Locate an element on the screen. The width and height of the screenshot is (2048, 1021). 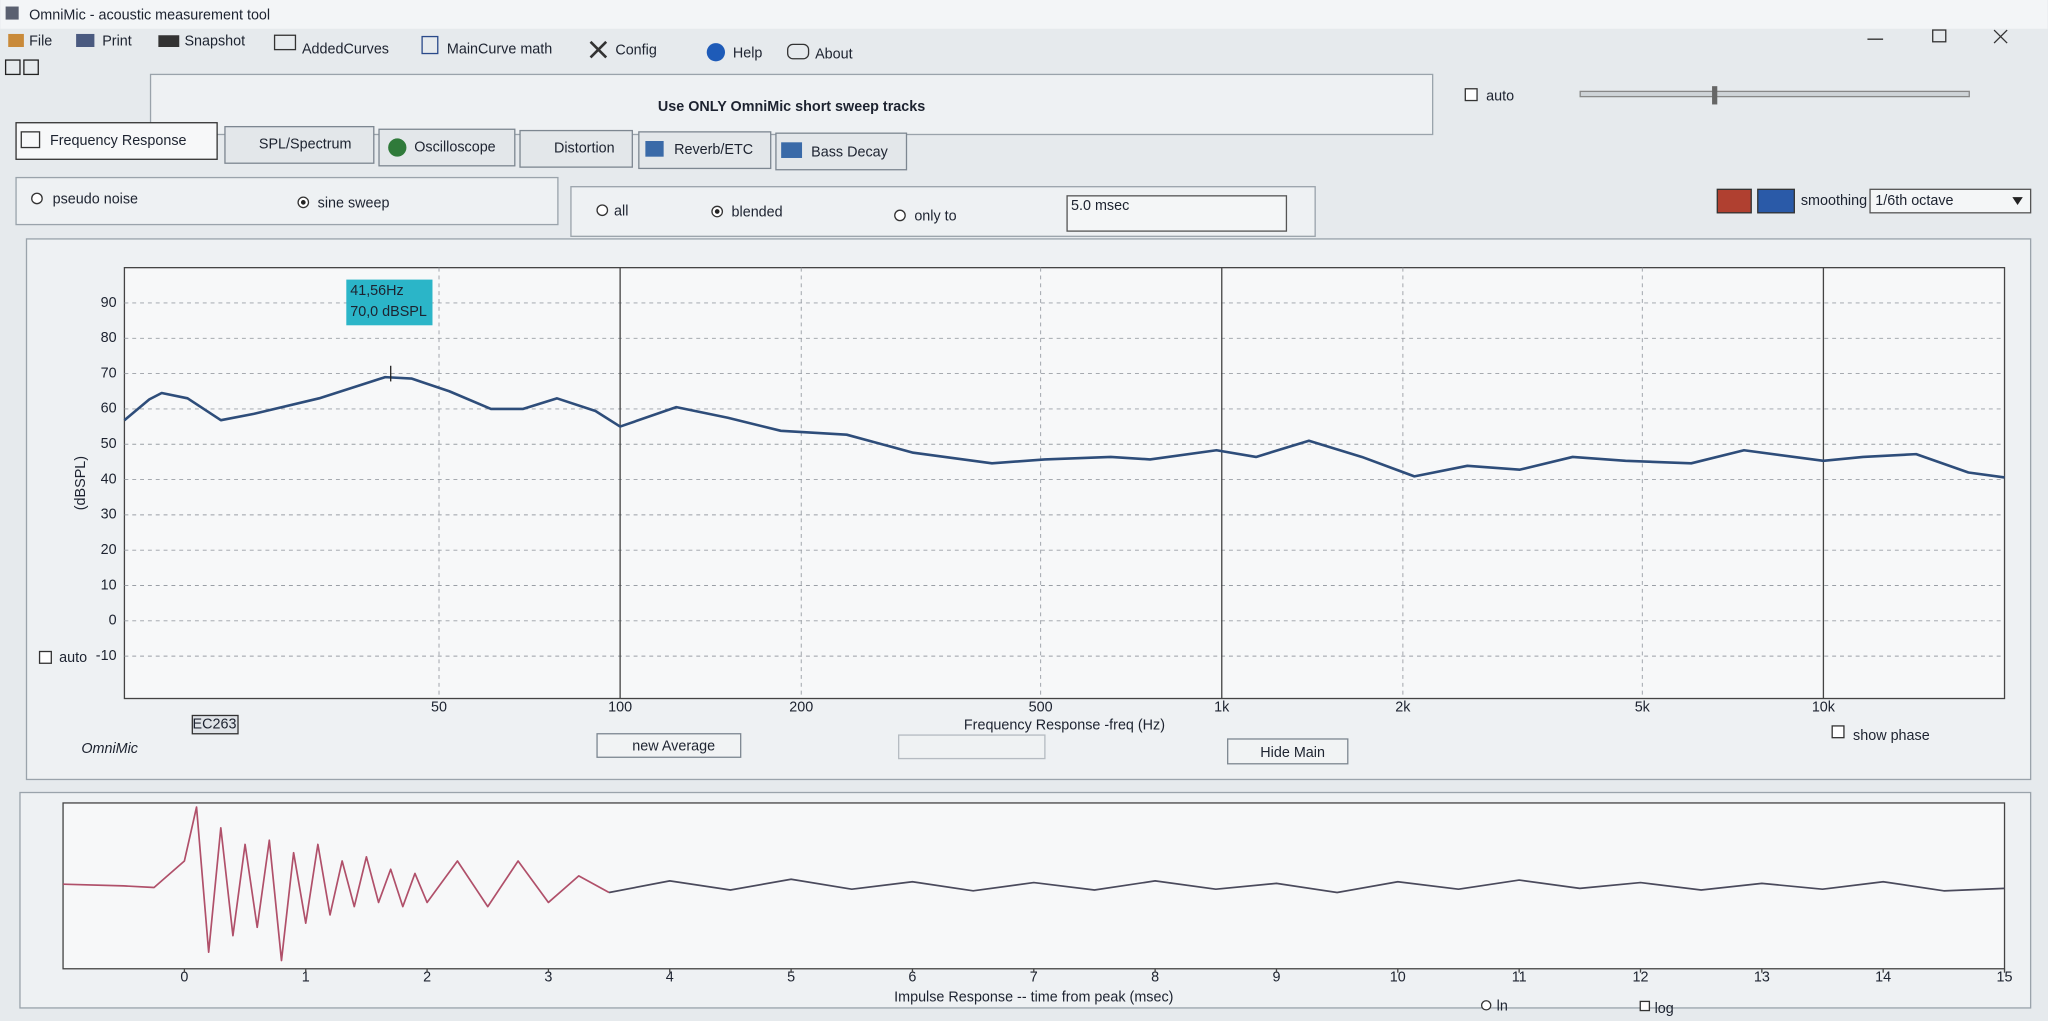
x-tick-label: 6 is located at coordinates (912, 978).